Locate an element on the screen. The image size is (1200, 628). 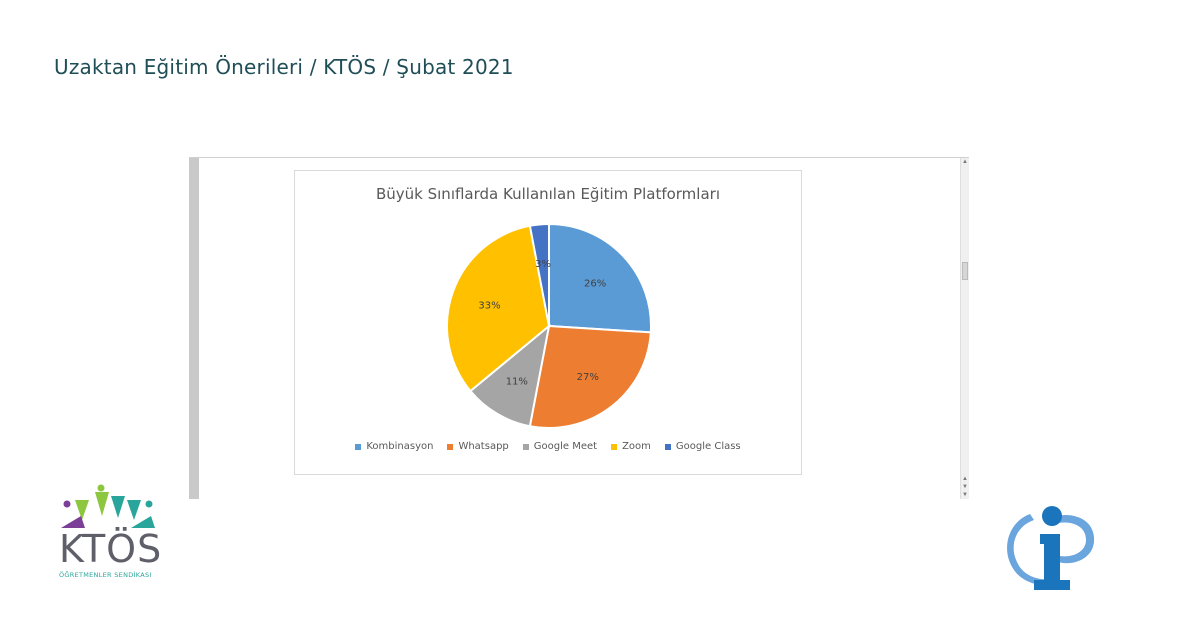
legend-item: Google Class is located at coordinates (702, 446).